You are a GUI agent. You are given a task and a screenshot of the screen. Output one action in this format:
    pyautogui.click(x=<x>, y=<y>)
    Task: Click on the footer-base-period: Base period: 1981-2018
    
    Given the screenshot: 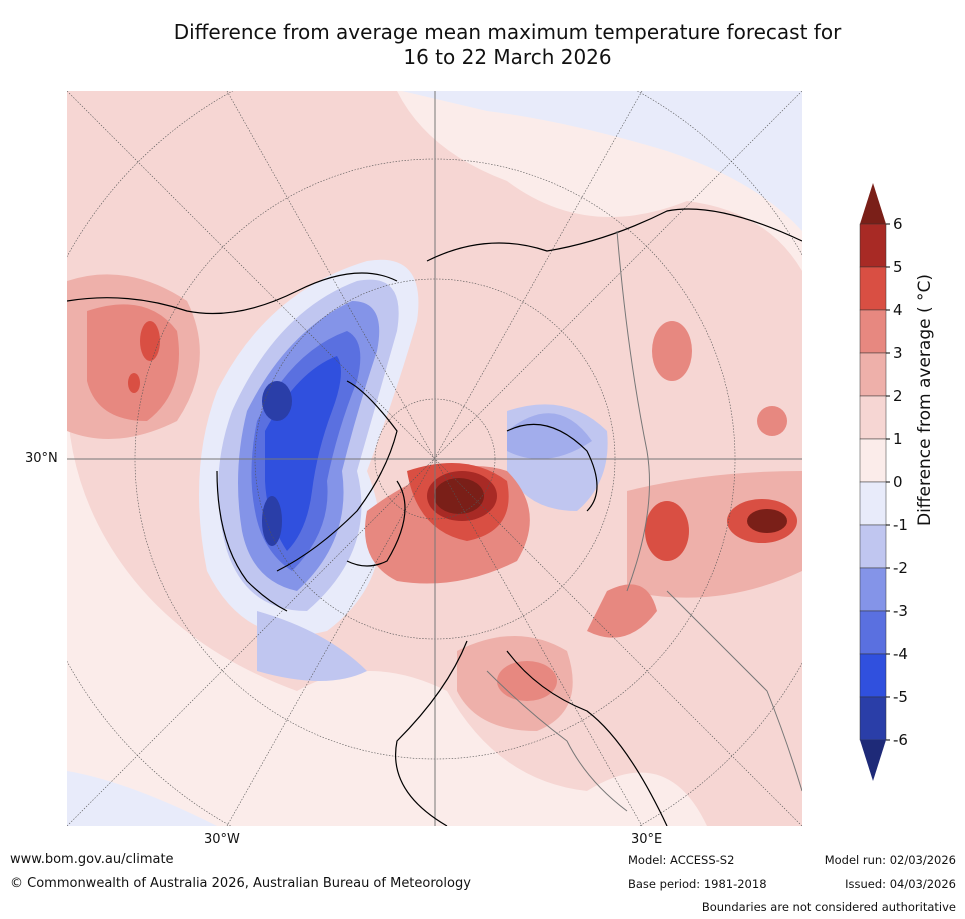 What is the action you would take?
    pyautogui.click(x=697, y=884)
    